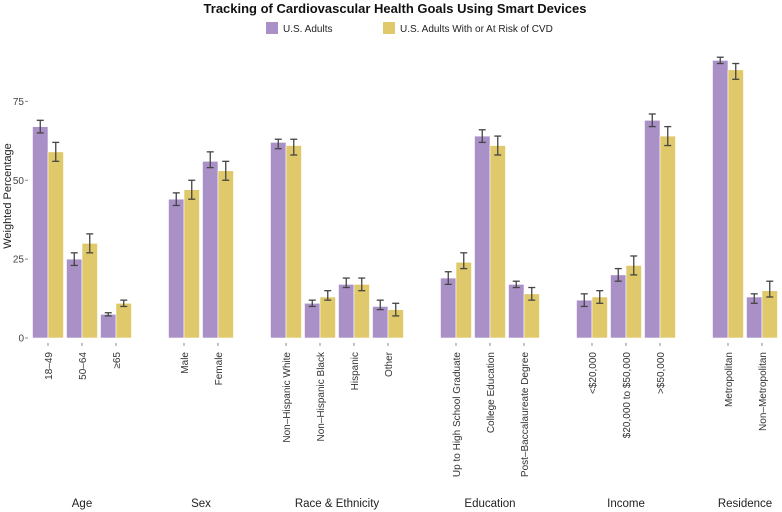 The height and width of the screenshot is (512, 782). What do you see at coordinates (337, 504) in the screenshot?
I see `panel-label: Race & Ethnicity` at bounding box center [337, 504].